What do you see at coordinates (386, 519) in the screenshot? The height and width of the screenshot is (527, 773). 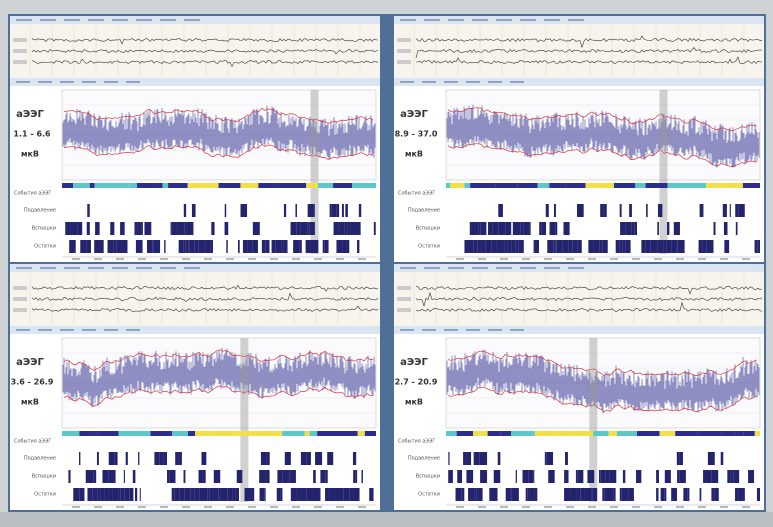 I see `monitor-base` at bounding box center [386, 519].